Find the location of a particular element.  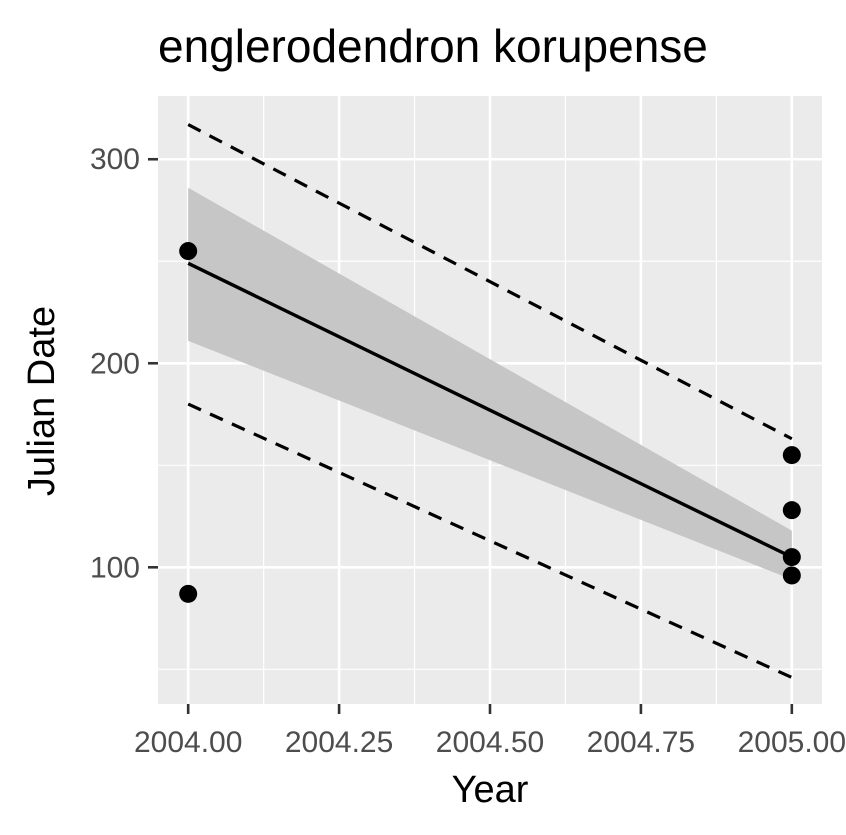

x-axis-ticks: 2004.00 2004.25 2004.50 2004.75 2005.00 is located at coordinates (490, 731).